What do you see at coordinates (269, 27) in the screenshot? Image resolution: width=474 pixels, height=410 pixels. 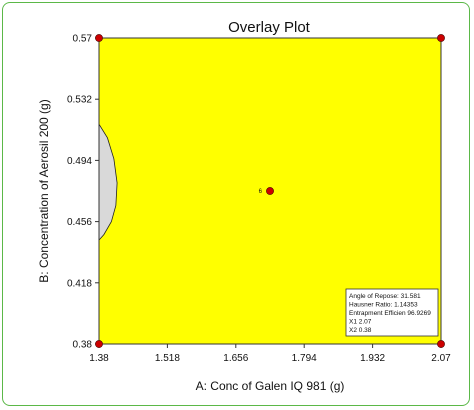 I see `chart-title: Overlay Plot` at bounding box center [269, 27].